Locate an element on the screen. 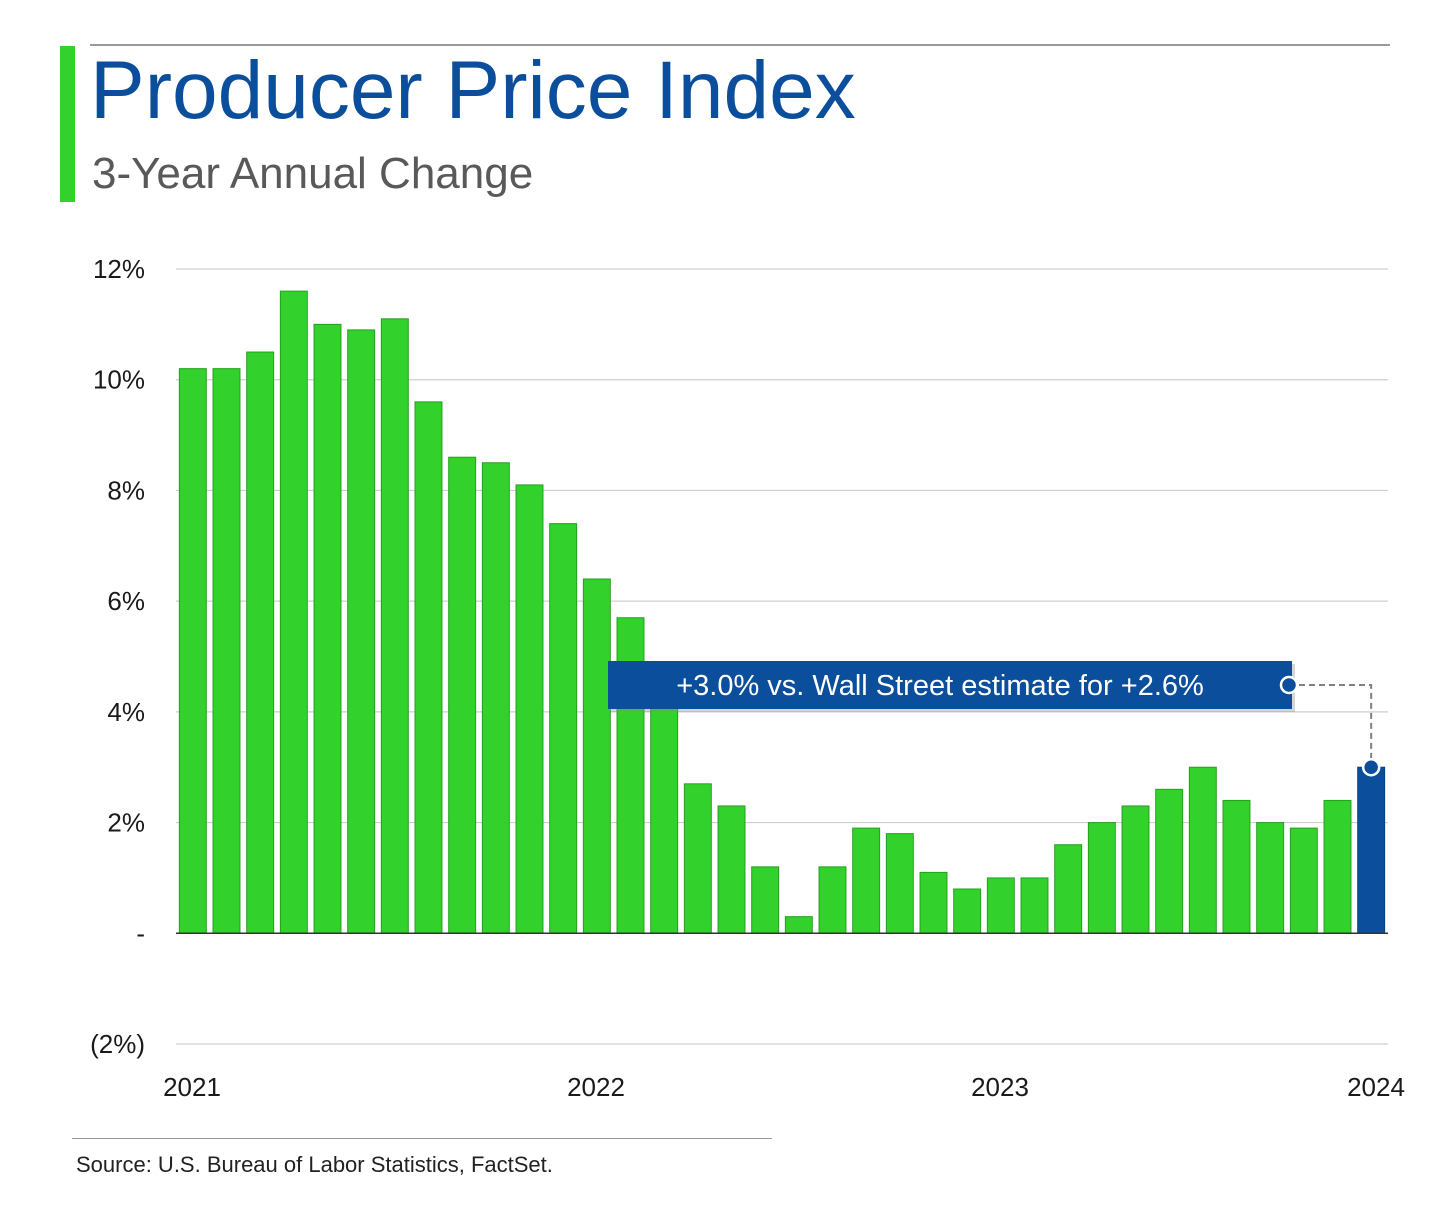  y-tick-label: (2%) is located at coordinates (117, 1044).